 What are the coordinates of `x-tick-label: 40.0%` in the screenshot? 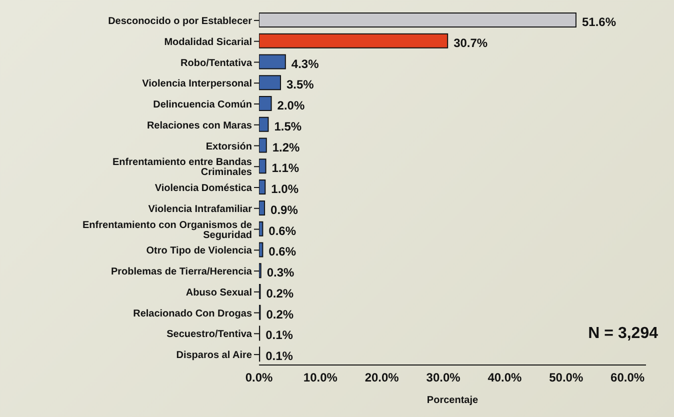 It's located at (505, 377).